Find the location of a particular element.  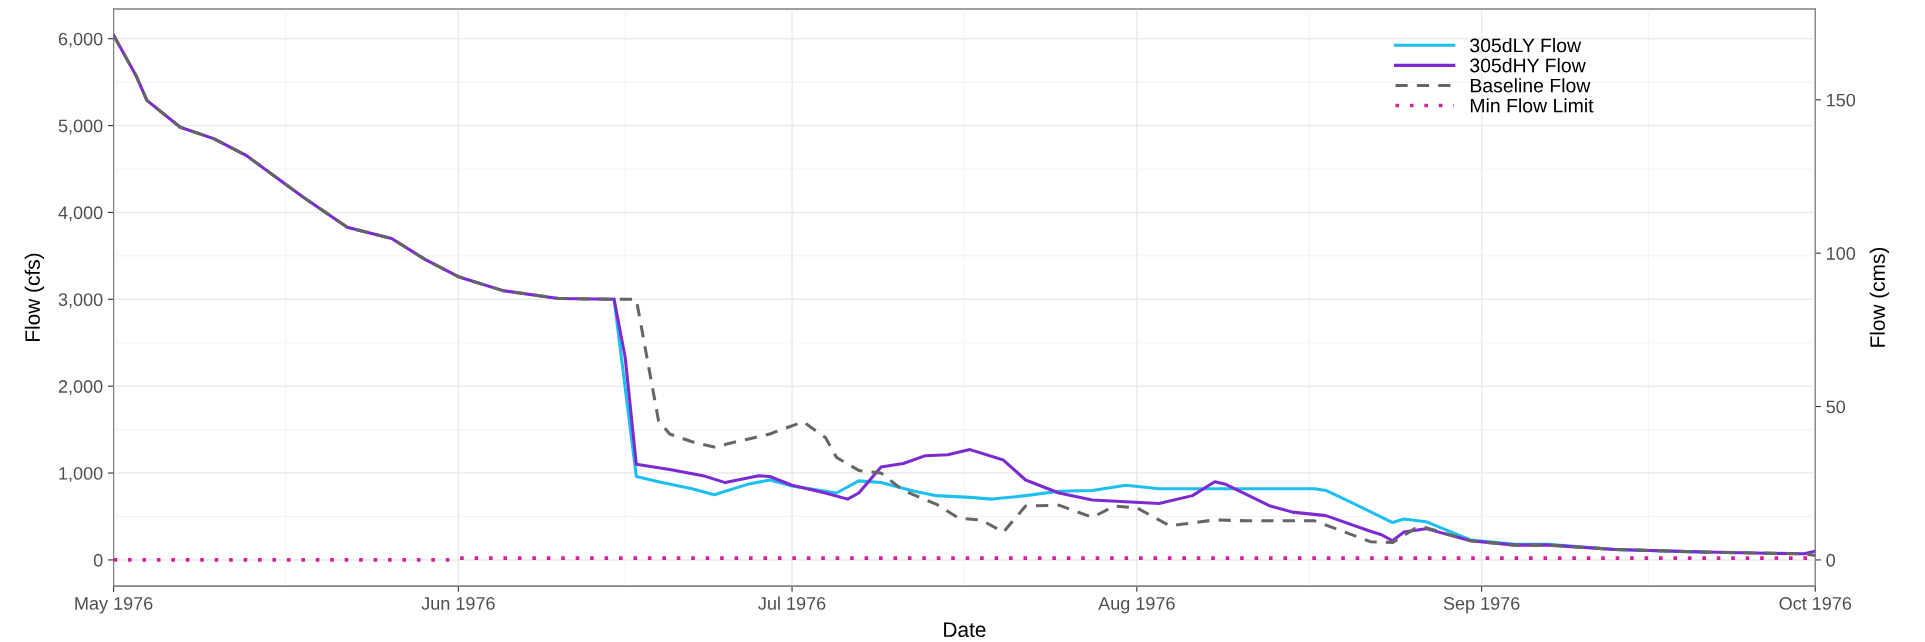

legend-label: 305dLY Flow is located at coordinates (1526, 45).